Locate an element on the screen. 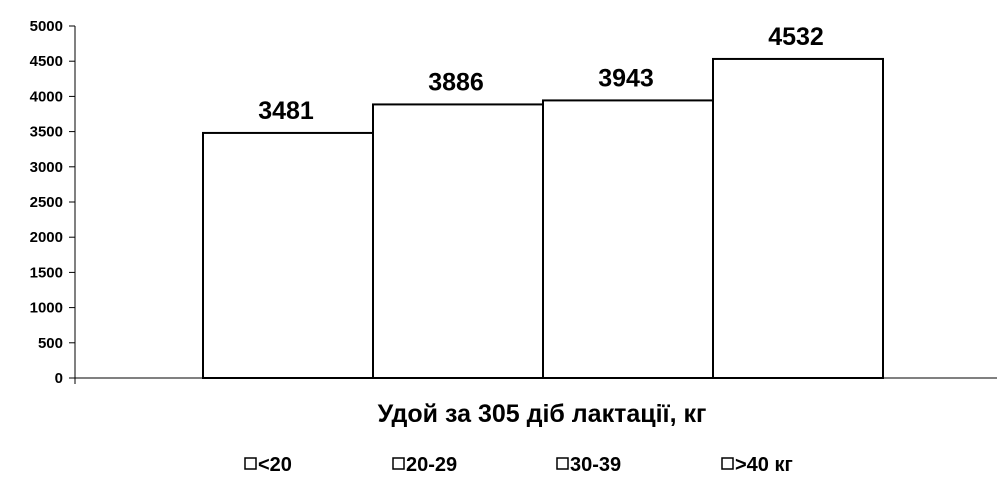 The image size is (998, 485). y-tick-label: 2000 is located at coordinates (46, 237).